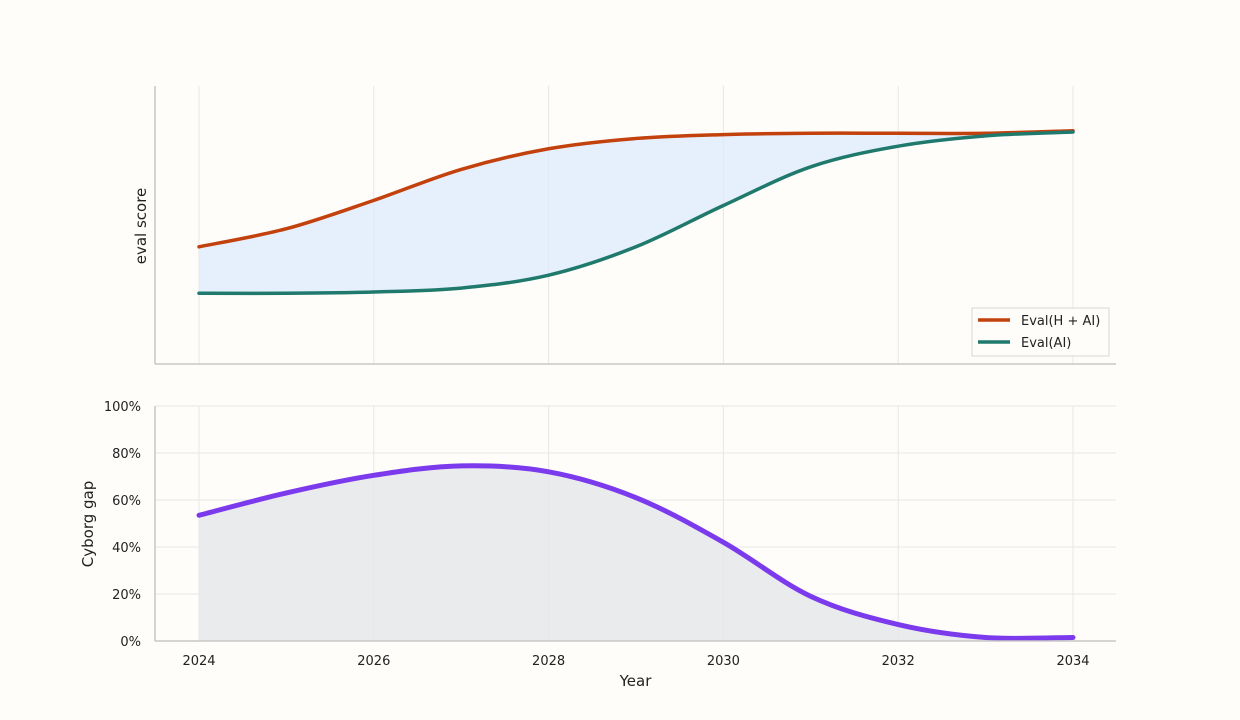  I want to click on bottom-x-tick-label: 2028, so click(548, 661).